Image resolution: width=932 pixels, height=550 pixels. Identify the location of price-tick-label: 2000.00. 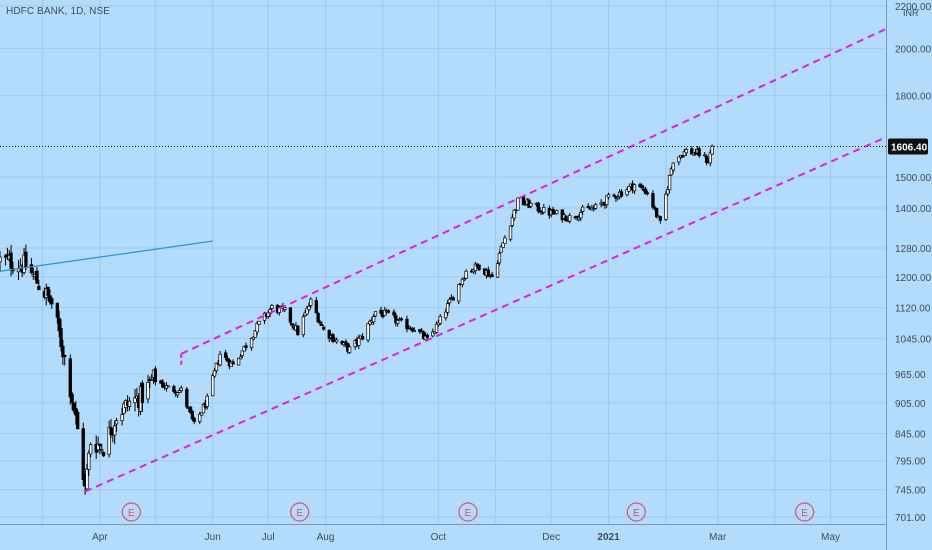
(913, 50).